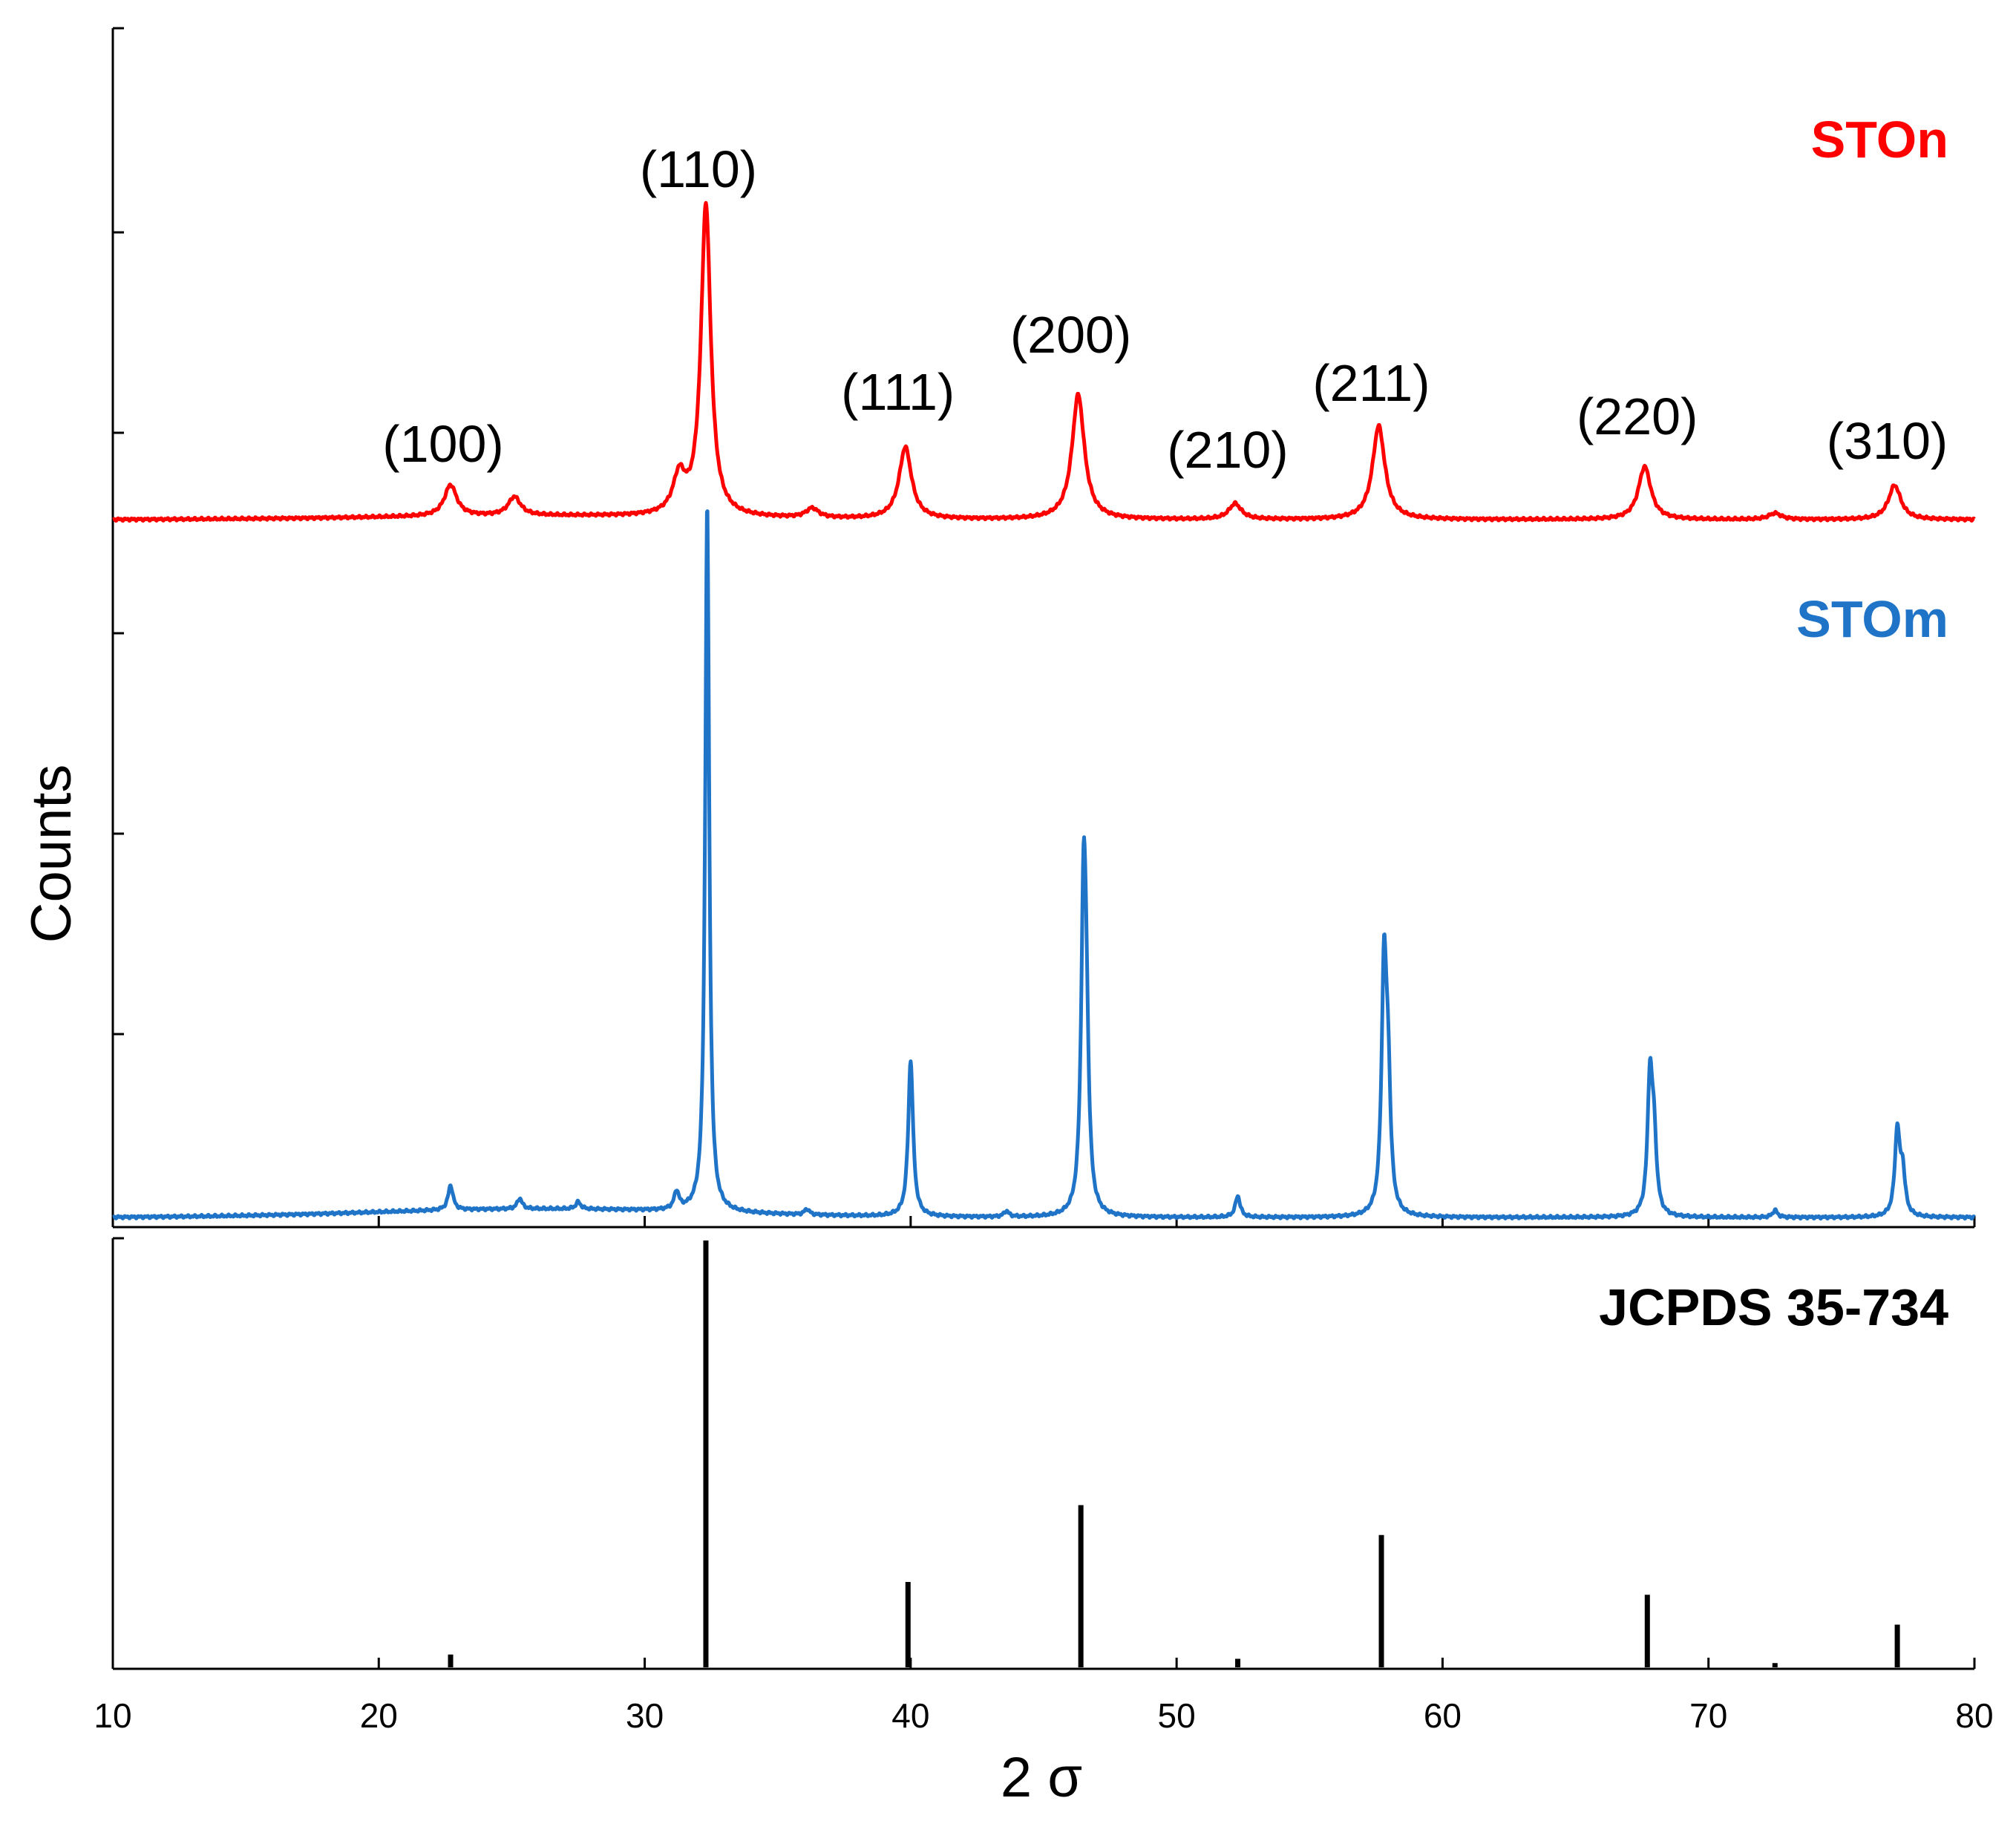 Image resolution: width=2016 pixels, height=1821 pixels. Describe the element at coordinates (1880, 140) in the screenshot. I see `series-label-ston: STOn` at that location.